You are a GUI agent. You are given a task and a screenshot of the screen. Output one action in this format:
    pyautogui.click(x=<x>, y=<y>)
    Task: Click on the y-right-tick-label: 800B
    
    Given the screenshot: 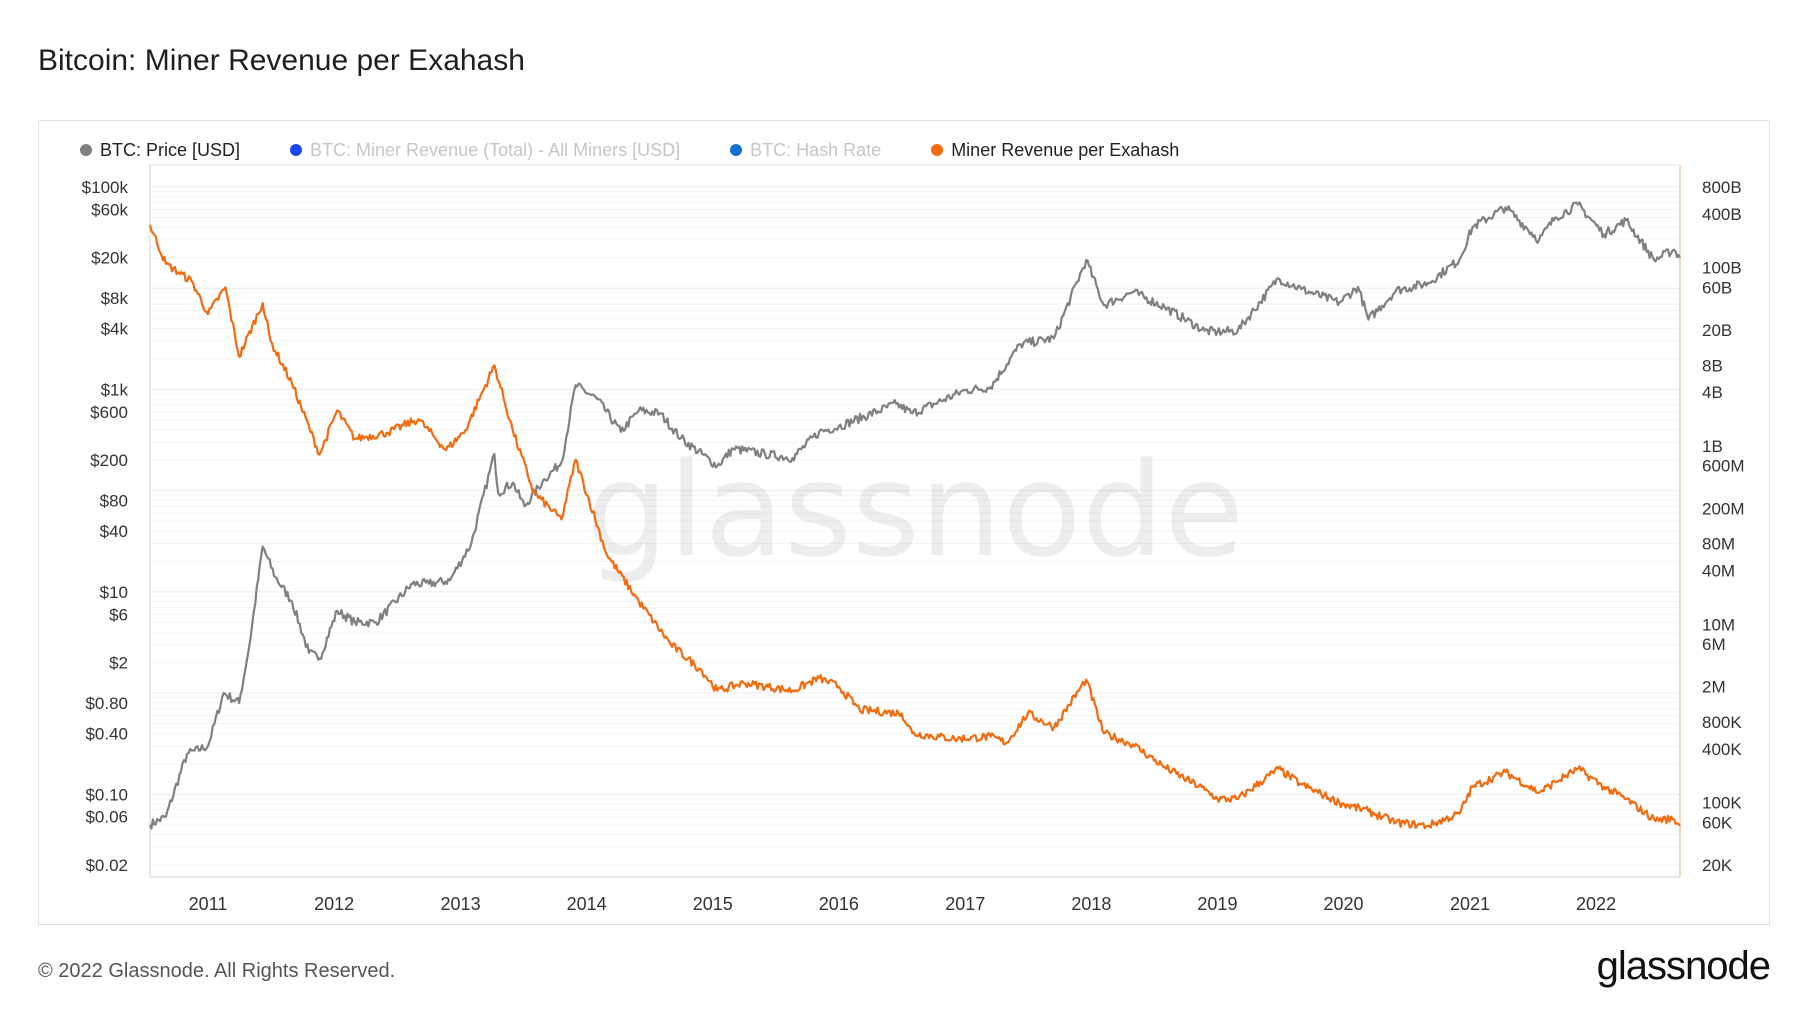 What is the action you would take?
    pyautogui.click(x=1722, y=187)
    